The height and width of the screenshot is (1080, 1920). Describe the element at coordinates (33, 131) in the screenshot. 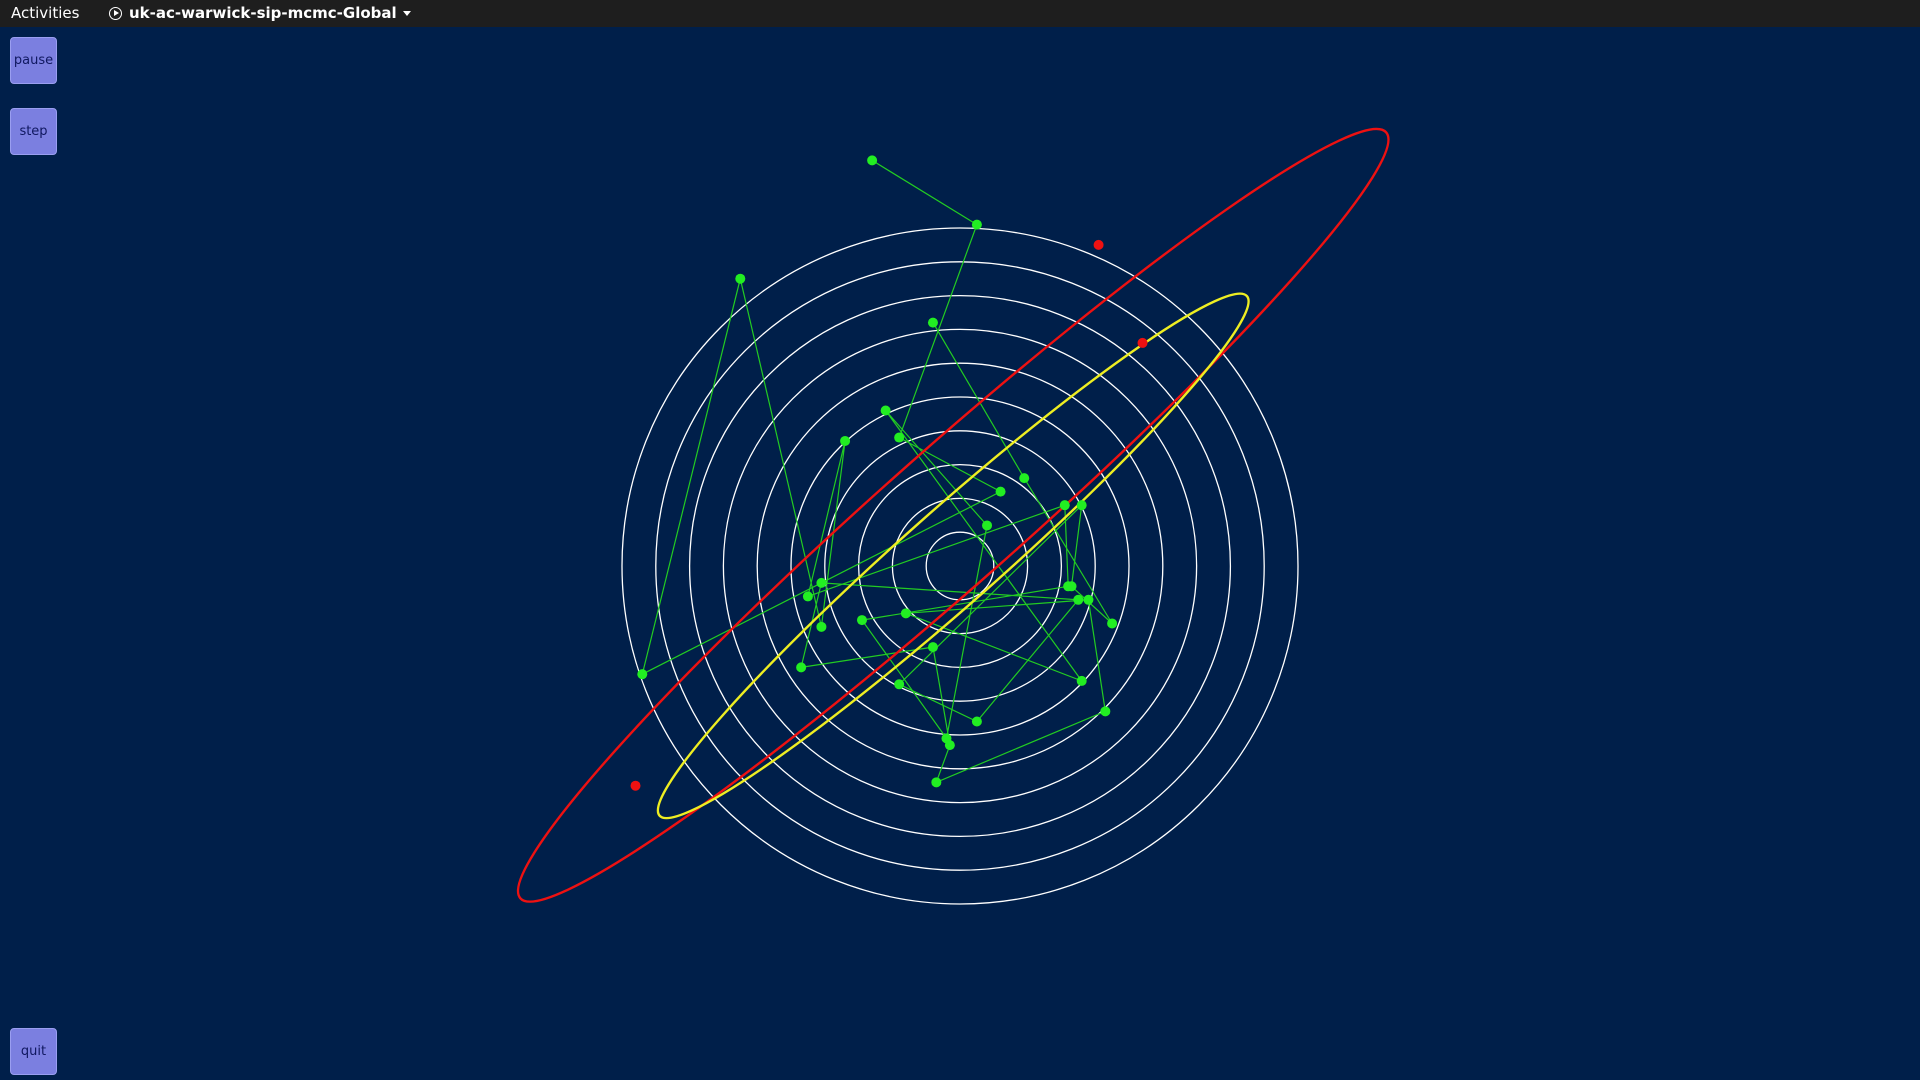

I see `step-button: step` at that location.